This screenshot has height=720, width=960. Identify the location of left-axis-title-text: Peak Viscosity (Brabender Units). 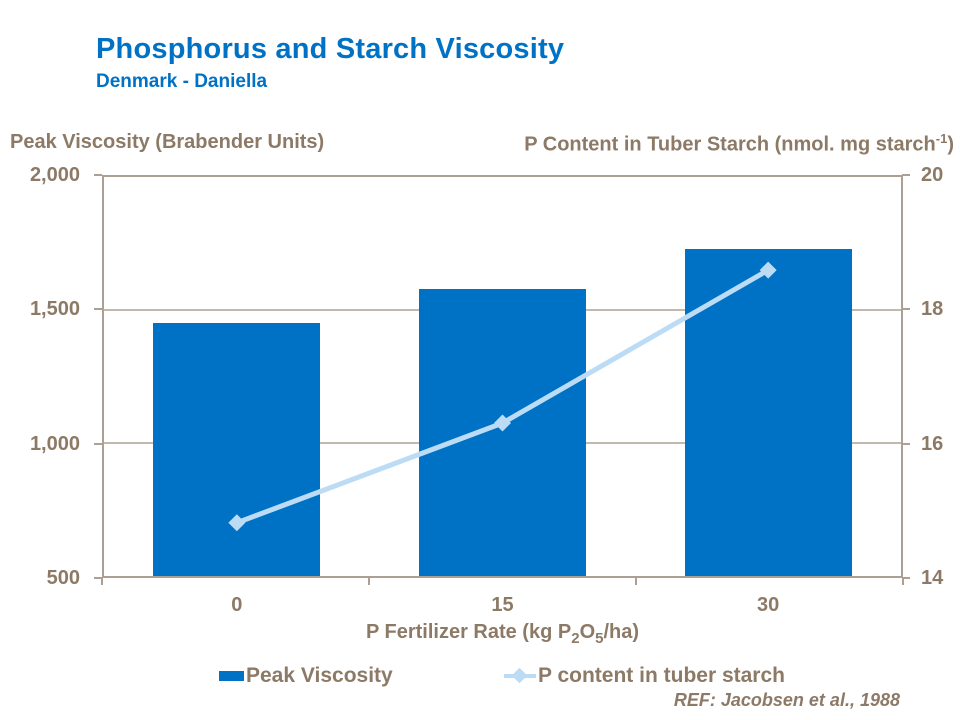
(167, 142).